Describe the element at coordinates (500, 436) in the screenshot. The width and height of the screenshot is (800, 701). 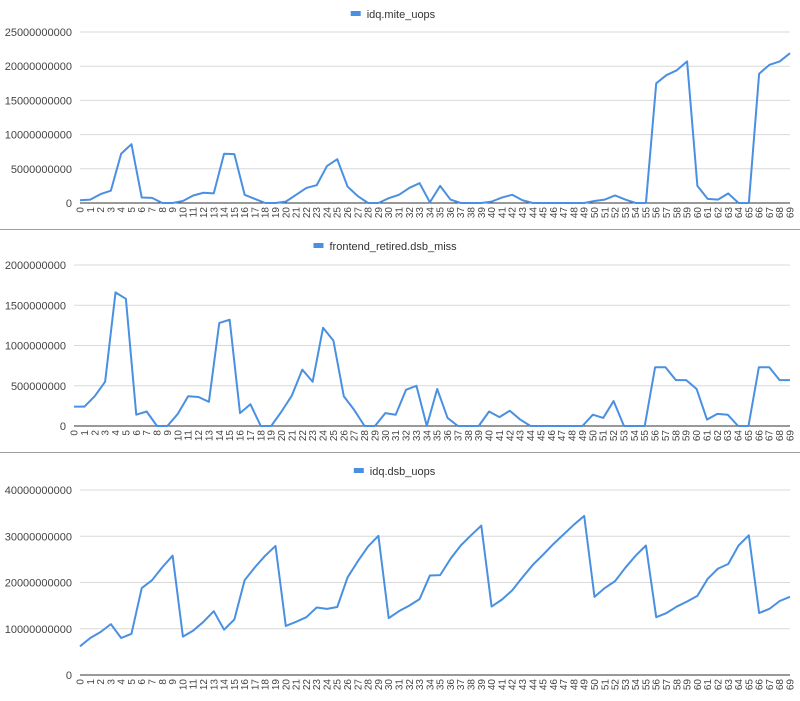
I see `x-tick-label: 41` at that location.